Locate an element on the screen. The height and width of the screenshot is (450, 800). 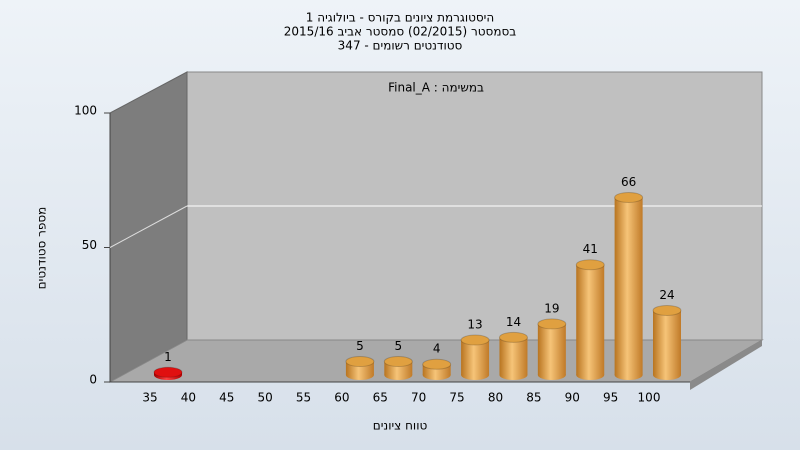
x-tick-label: 50 is located at coordinates (265, 398).